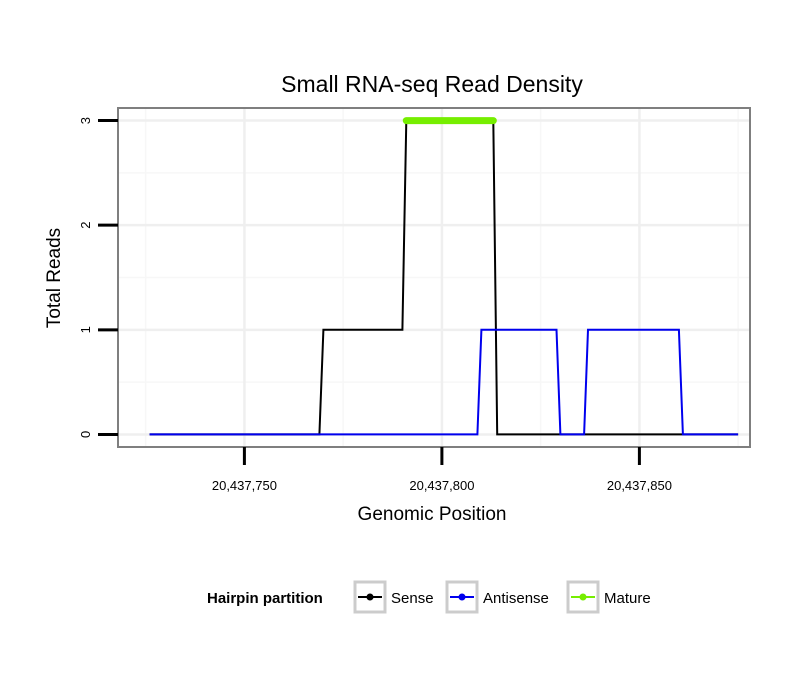  What do you see at coordinates (244, 485) in the screenshot?
I see `x-tick-label: 20,437,750` at bounding box center [244, 485].